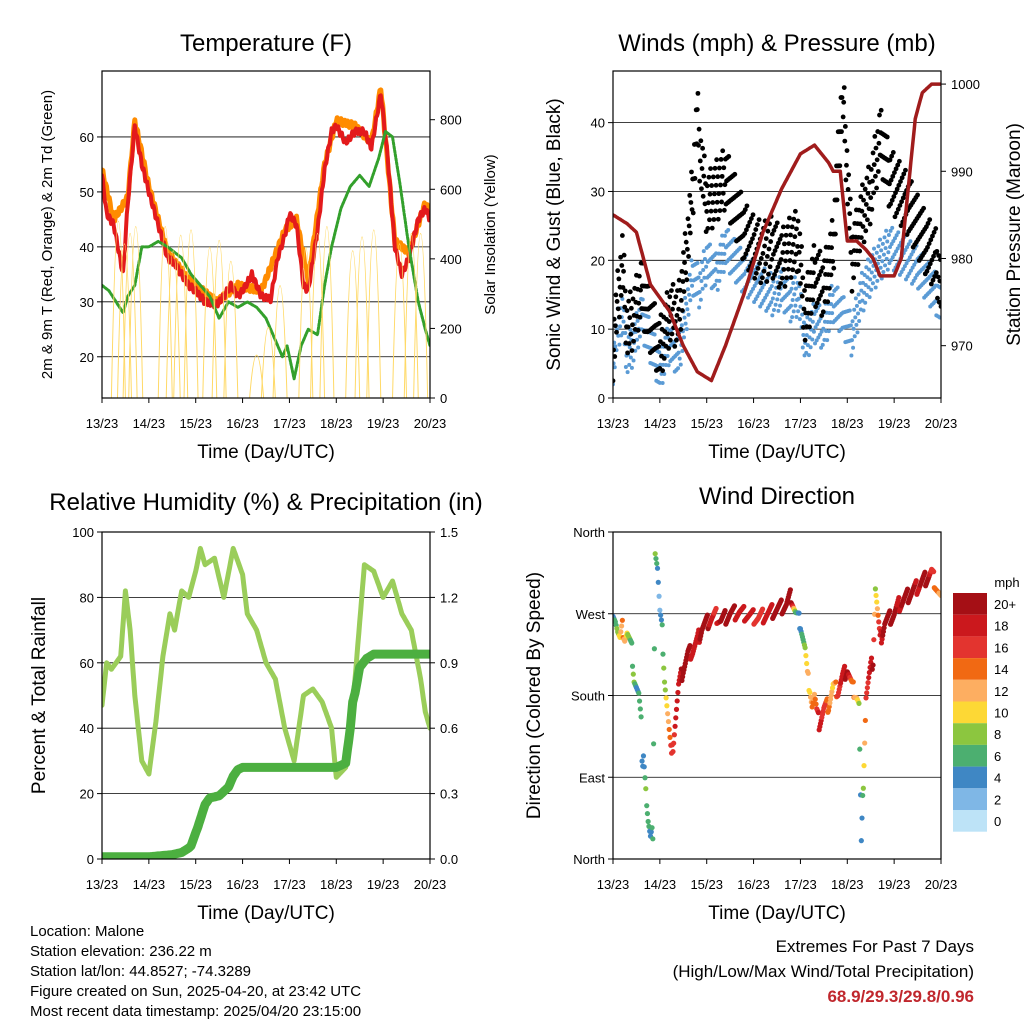 The image size is (1024, 1024). What do you see at coordinates (449, 663) in the screenshot?
I see `y-right-tick-label: 0.9` at bounding box center [449, 663].